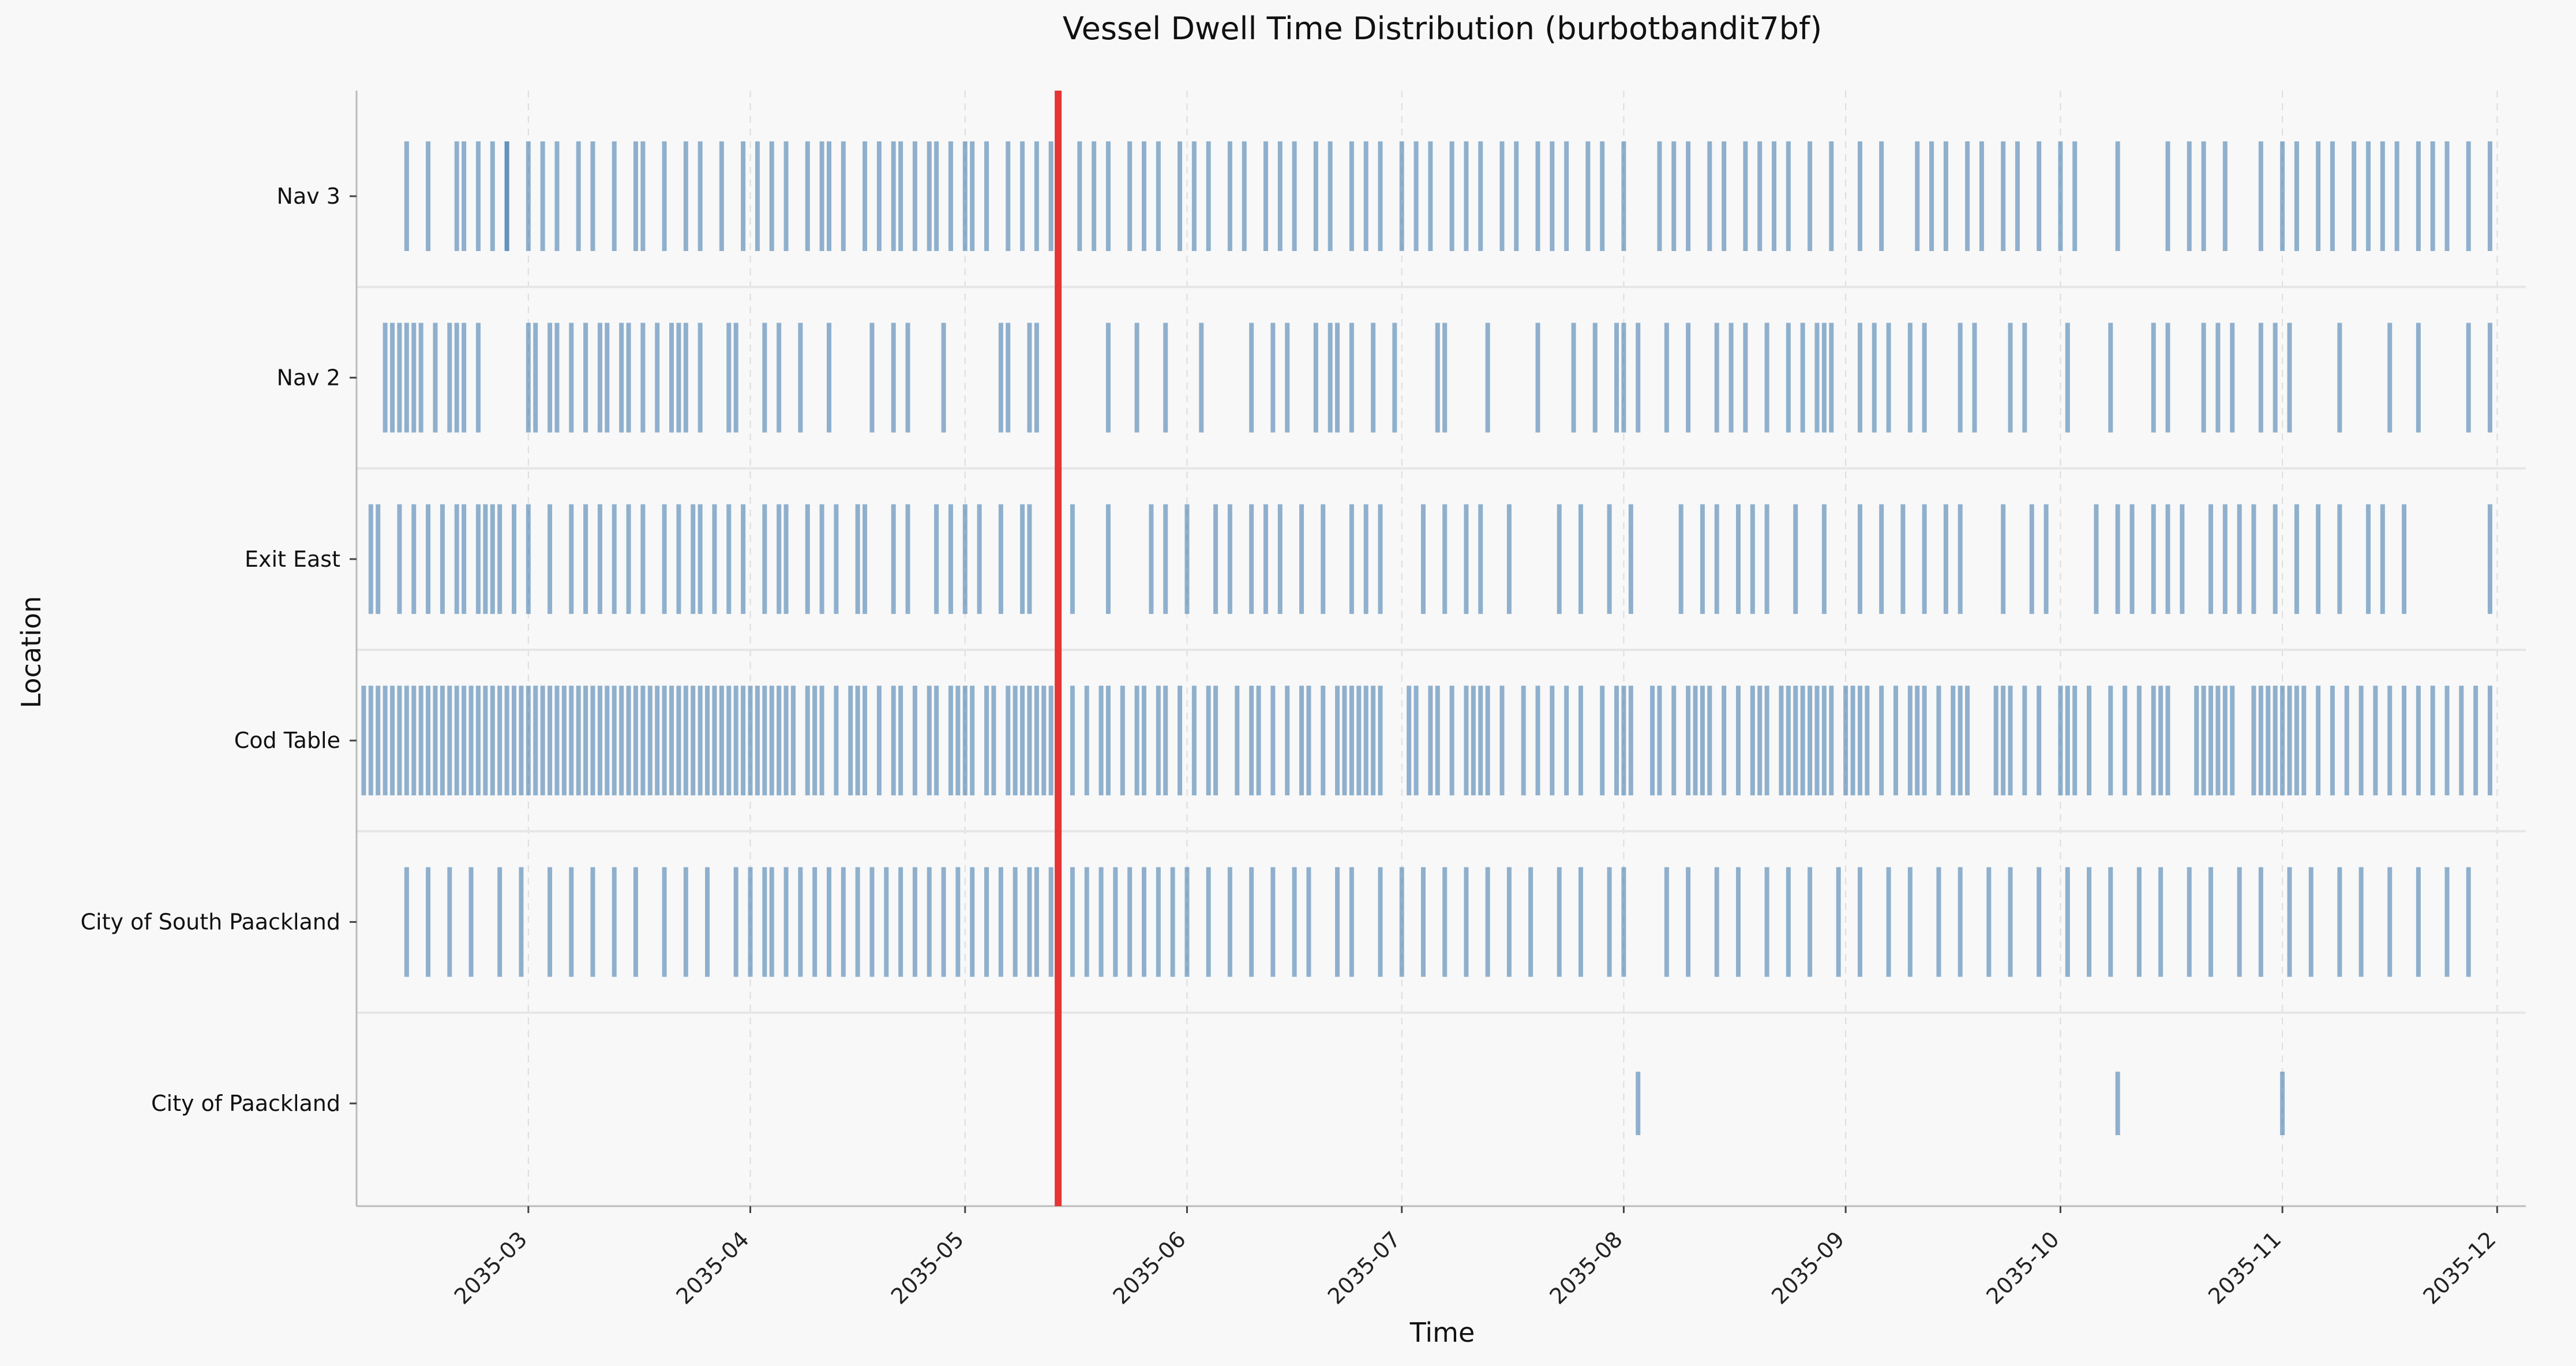 This screenshot has width=2576, height=1366. Describe the element at coordinates (210, 922) in the screenshot. I see `y-tick-label: City of South Paackland` at that location.